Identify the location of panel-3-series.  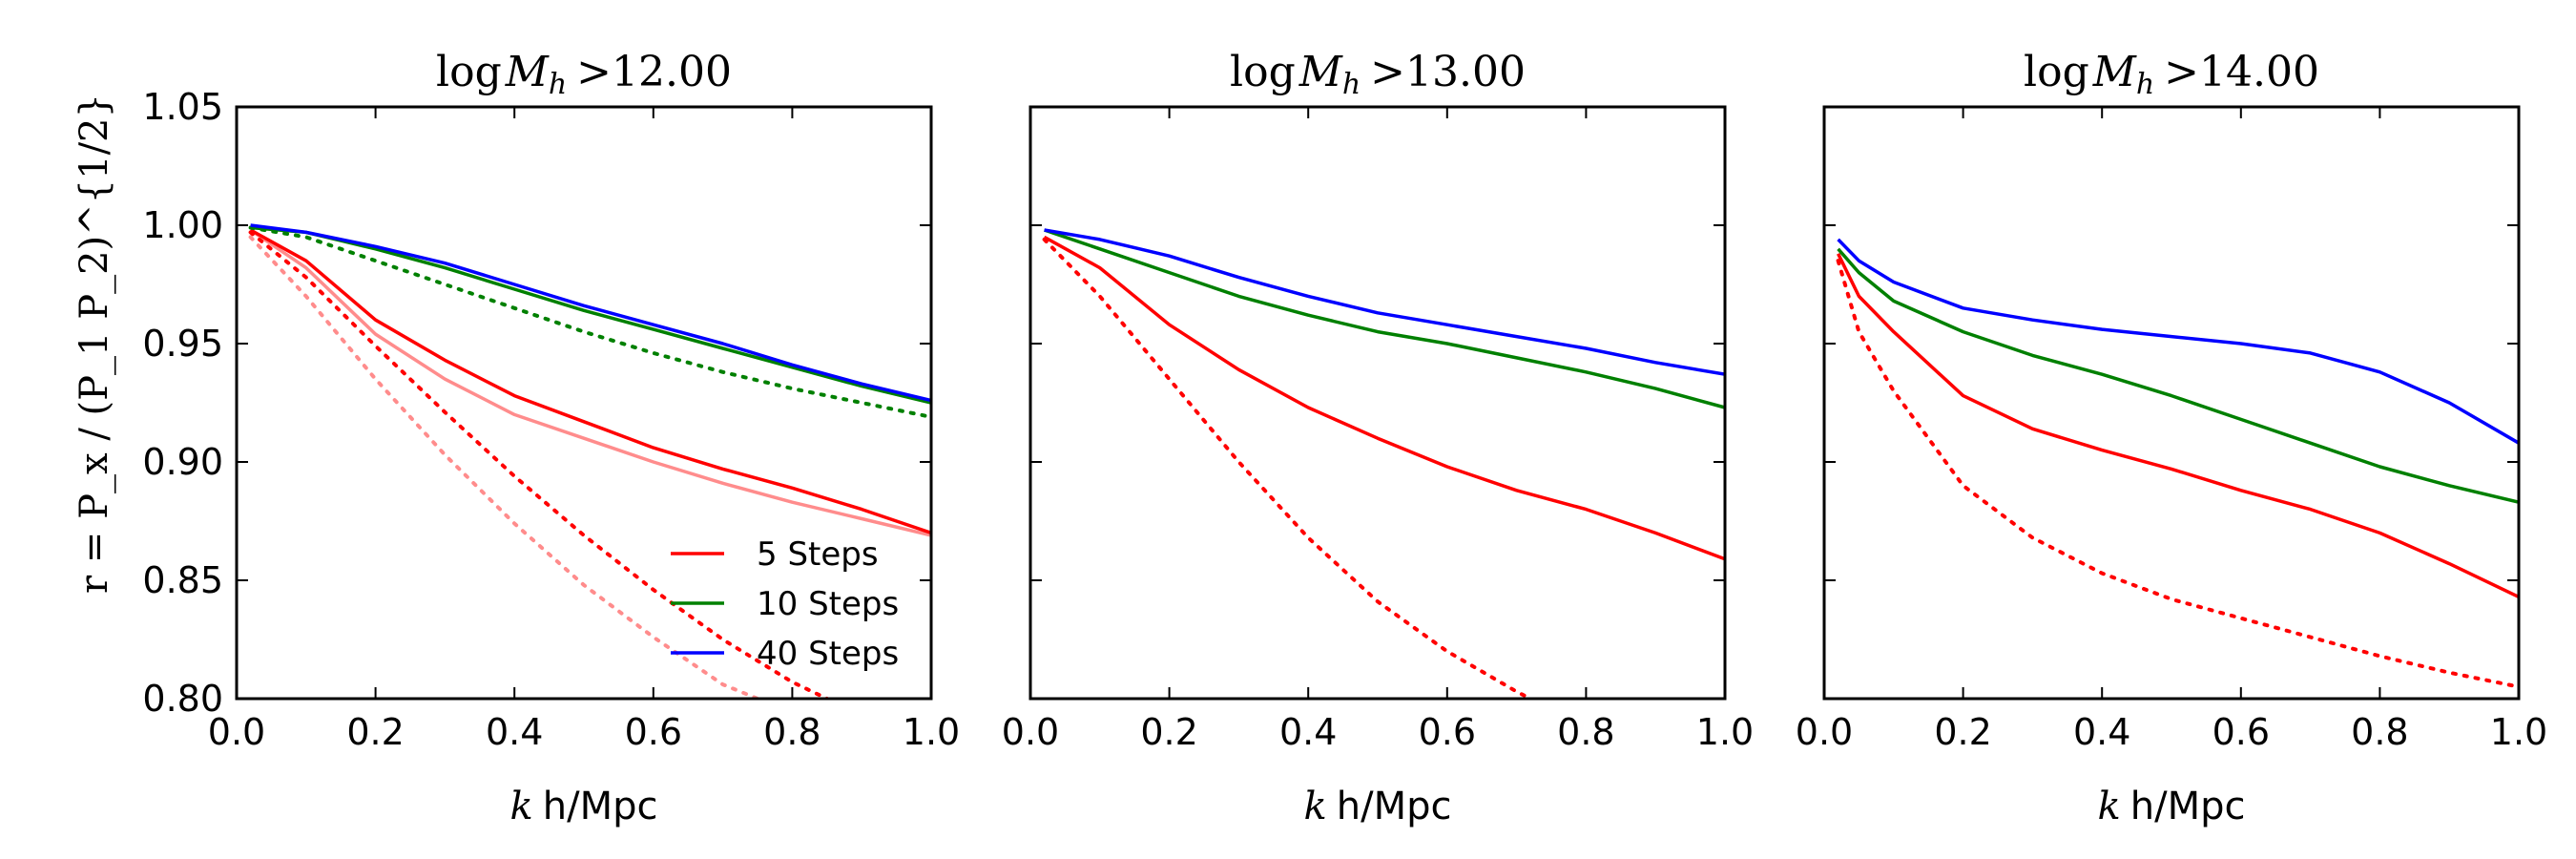
(2177, 463).